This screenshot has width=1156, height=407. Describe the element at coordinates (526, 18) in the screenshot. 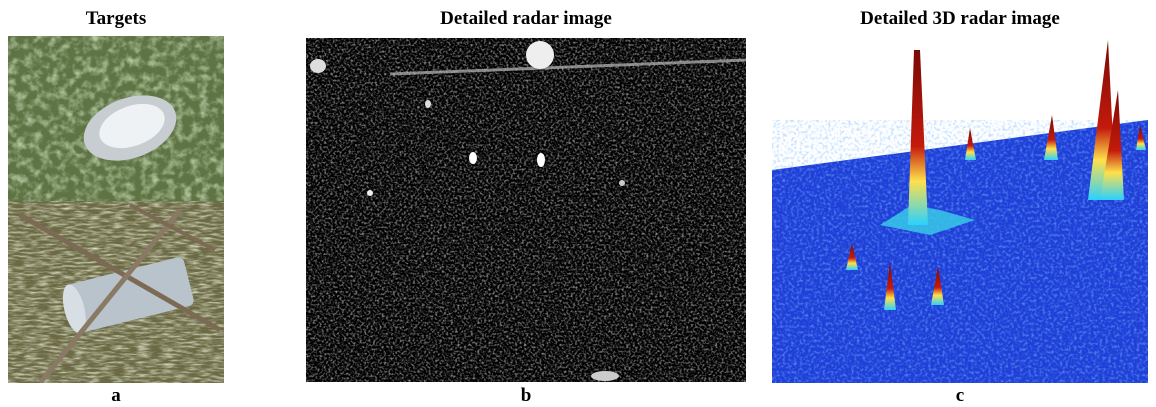

I see `panel-title: Detailed radar image` at that location.